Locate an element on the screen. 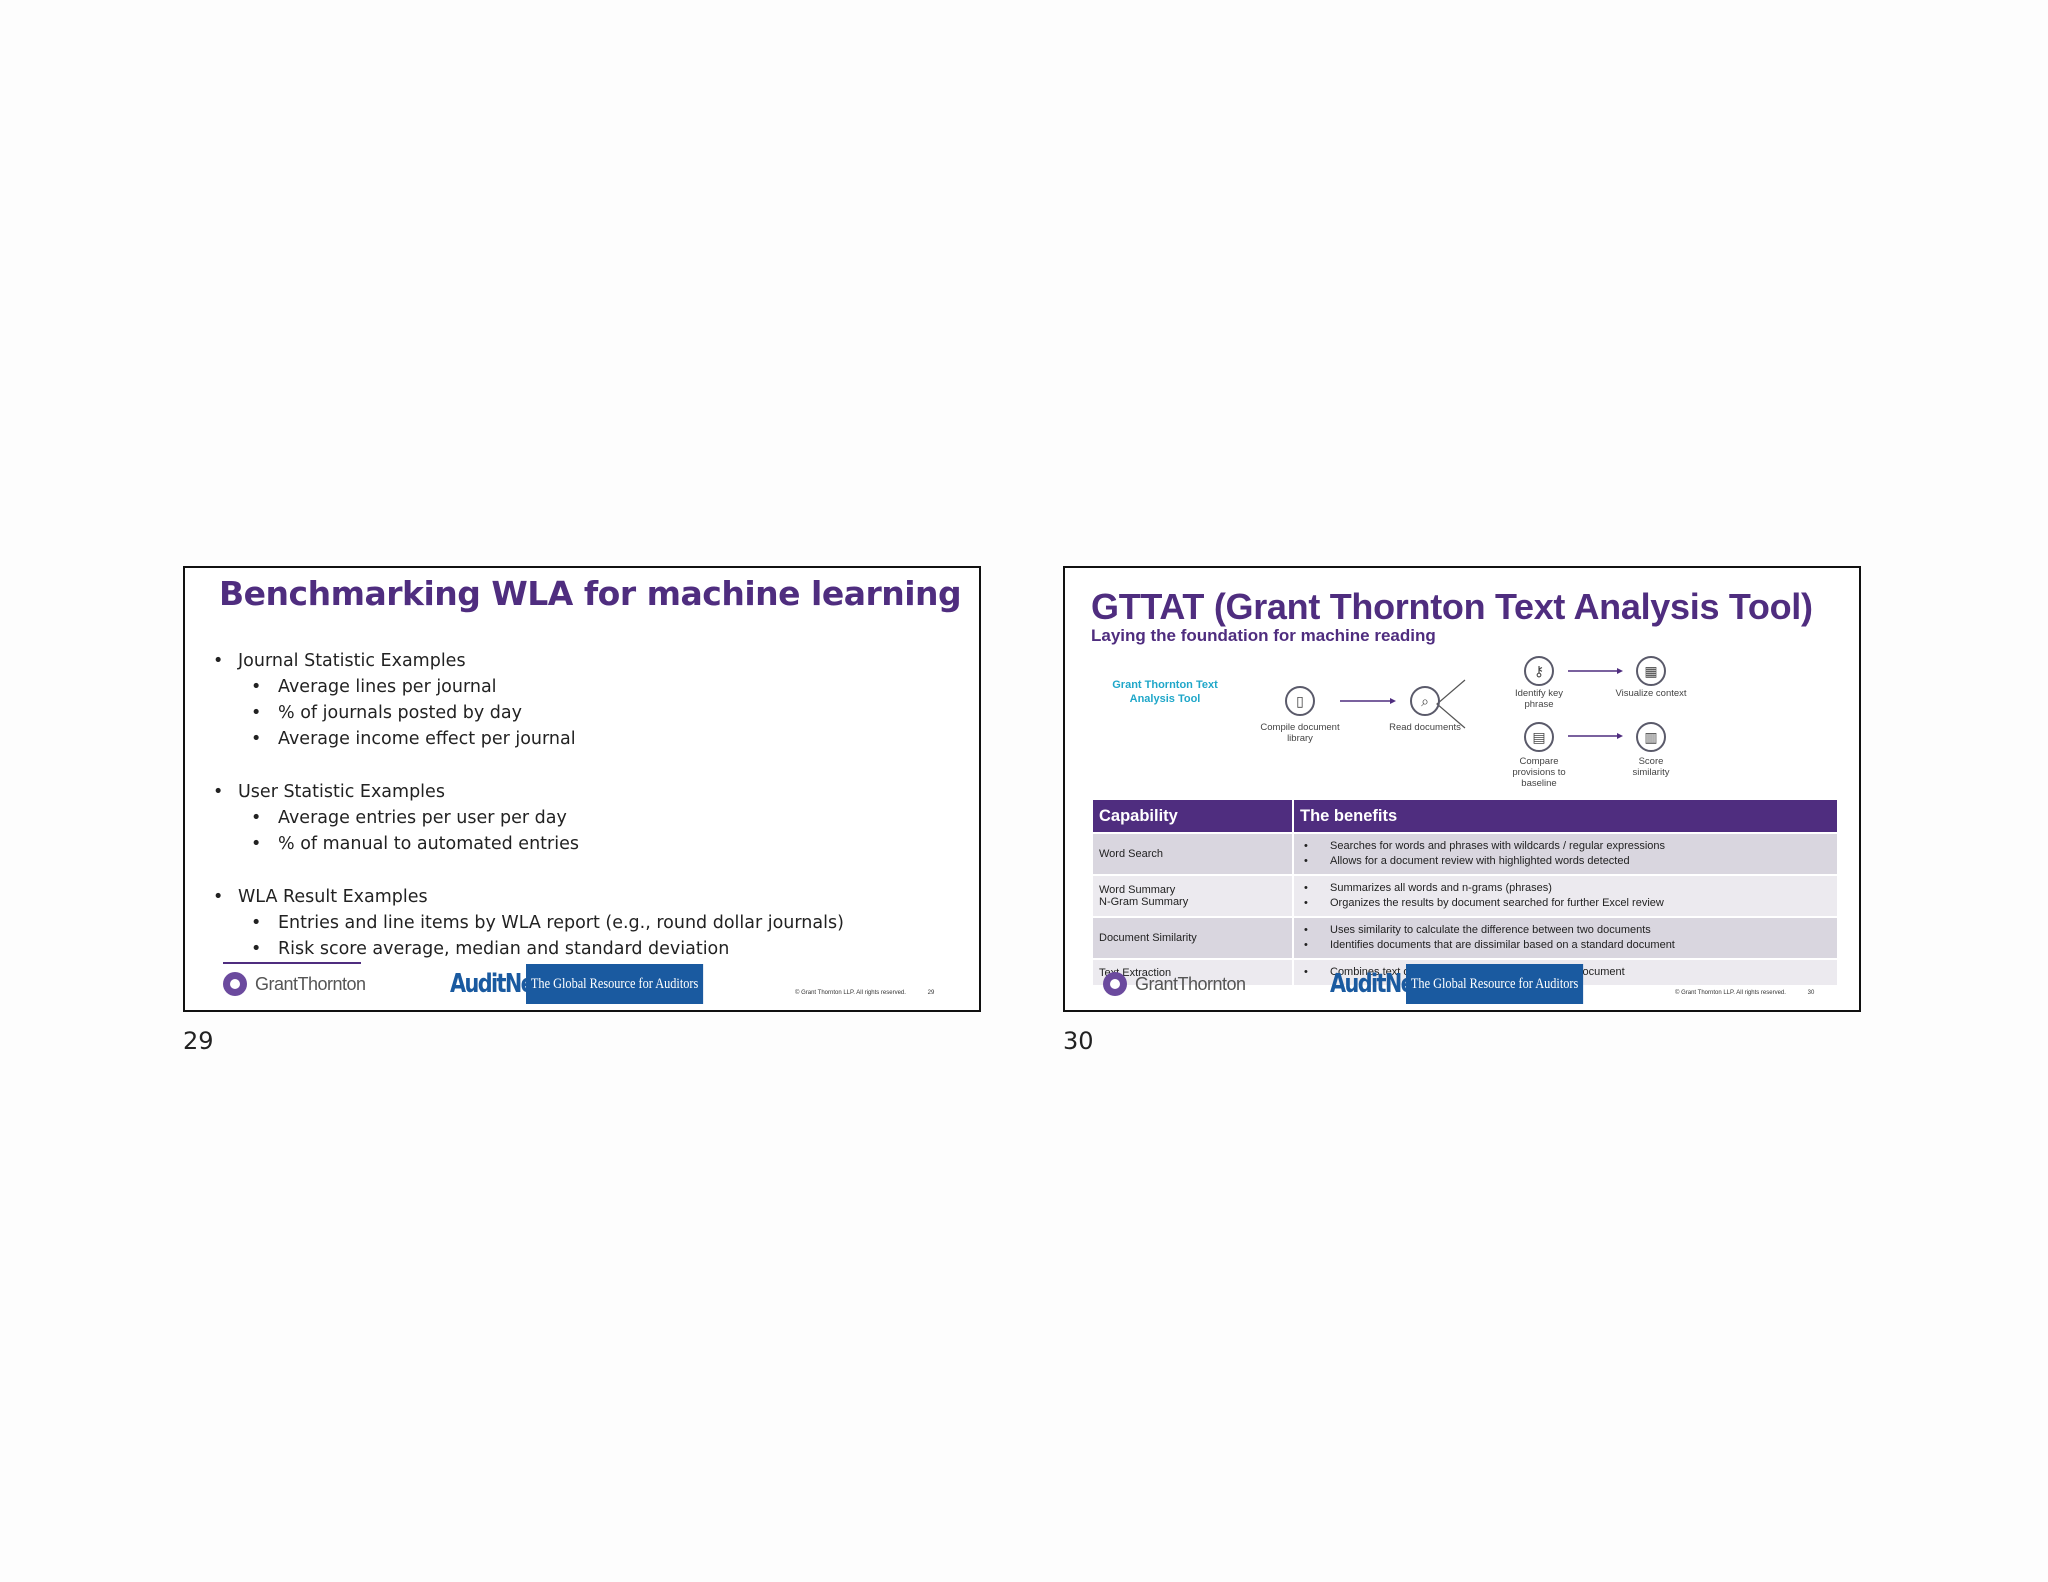 The width and height of the screenshot is (2048, 1582). step-label: Read documents is located at coordinates (1425, 727).